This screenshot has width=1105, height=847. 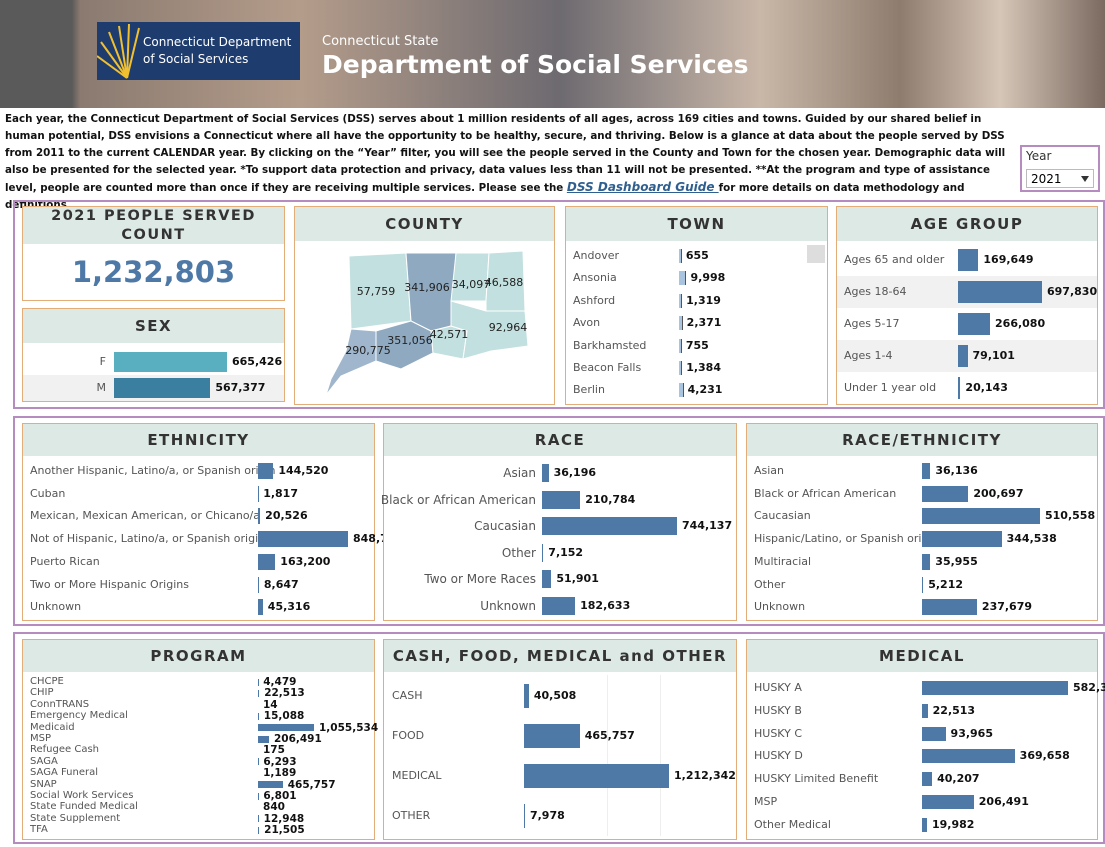 What do you see at coordinates (1020, 323) in the screenshot?
I see `value-label: 266,080` at bounding box center [1020, 323].